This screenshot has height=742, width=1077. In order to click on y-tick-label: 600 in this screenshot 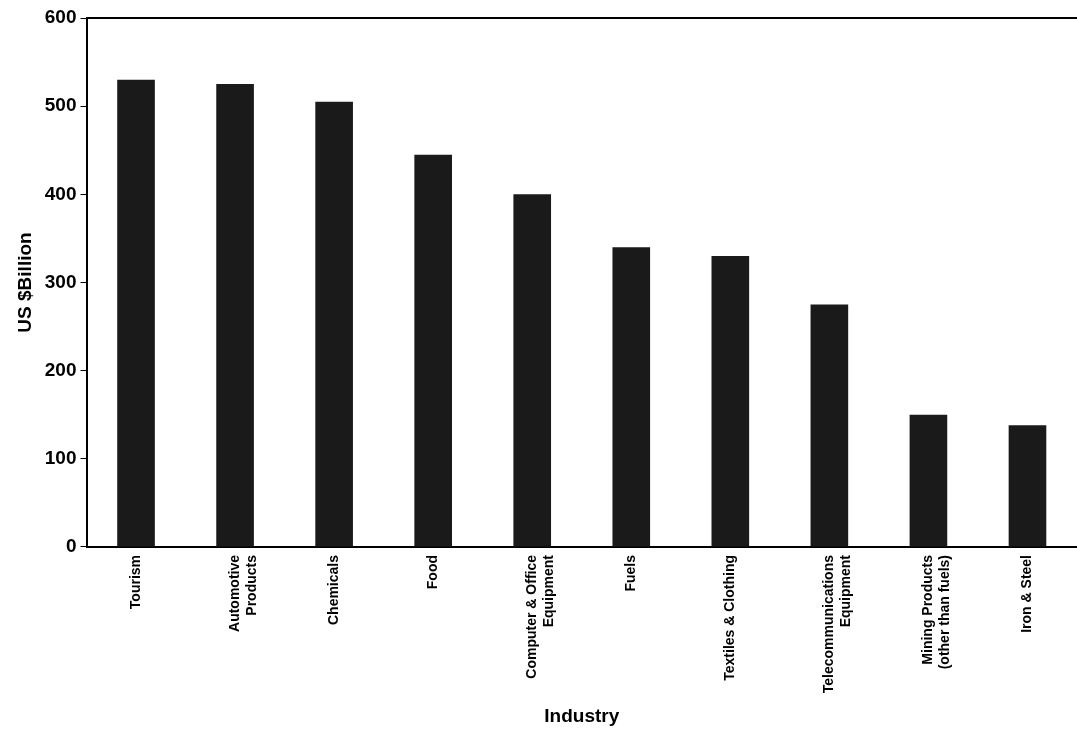, I will do `click(60, 17)`.